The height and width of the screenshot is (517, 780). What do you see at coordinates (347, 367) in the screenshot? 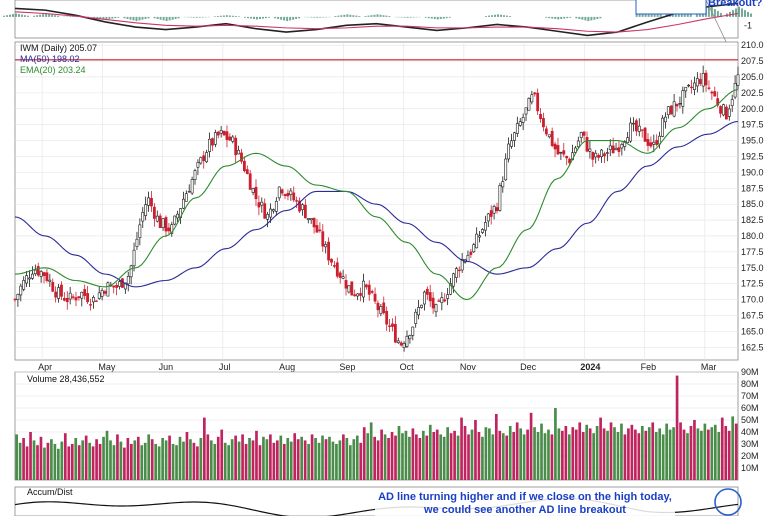
I see `month-label: Sep` at bounding box center [347, 367].